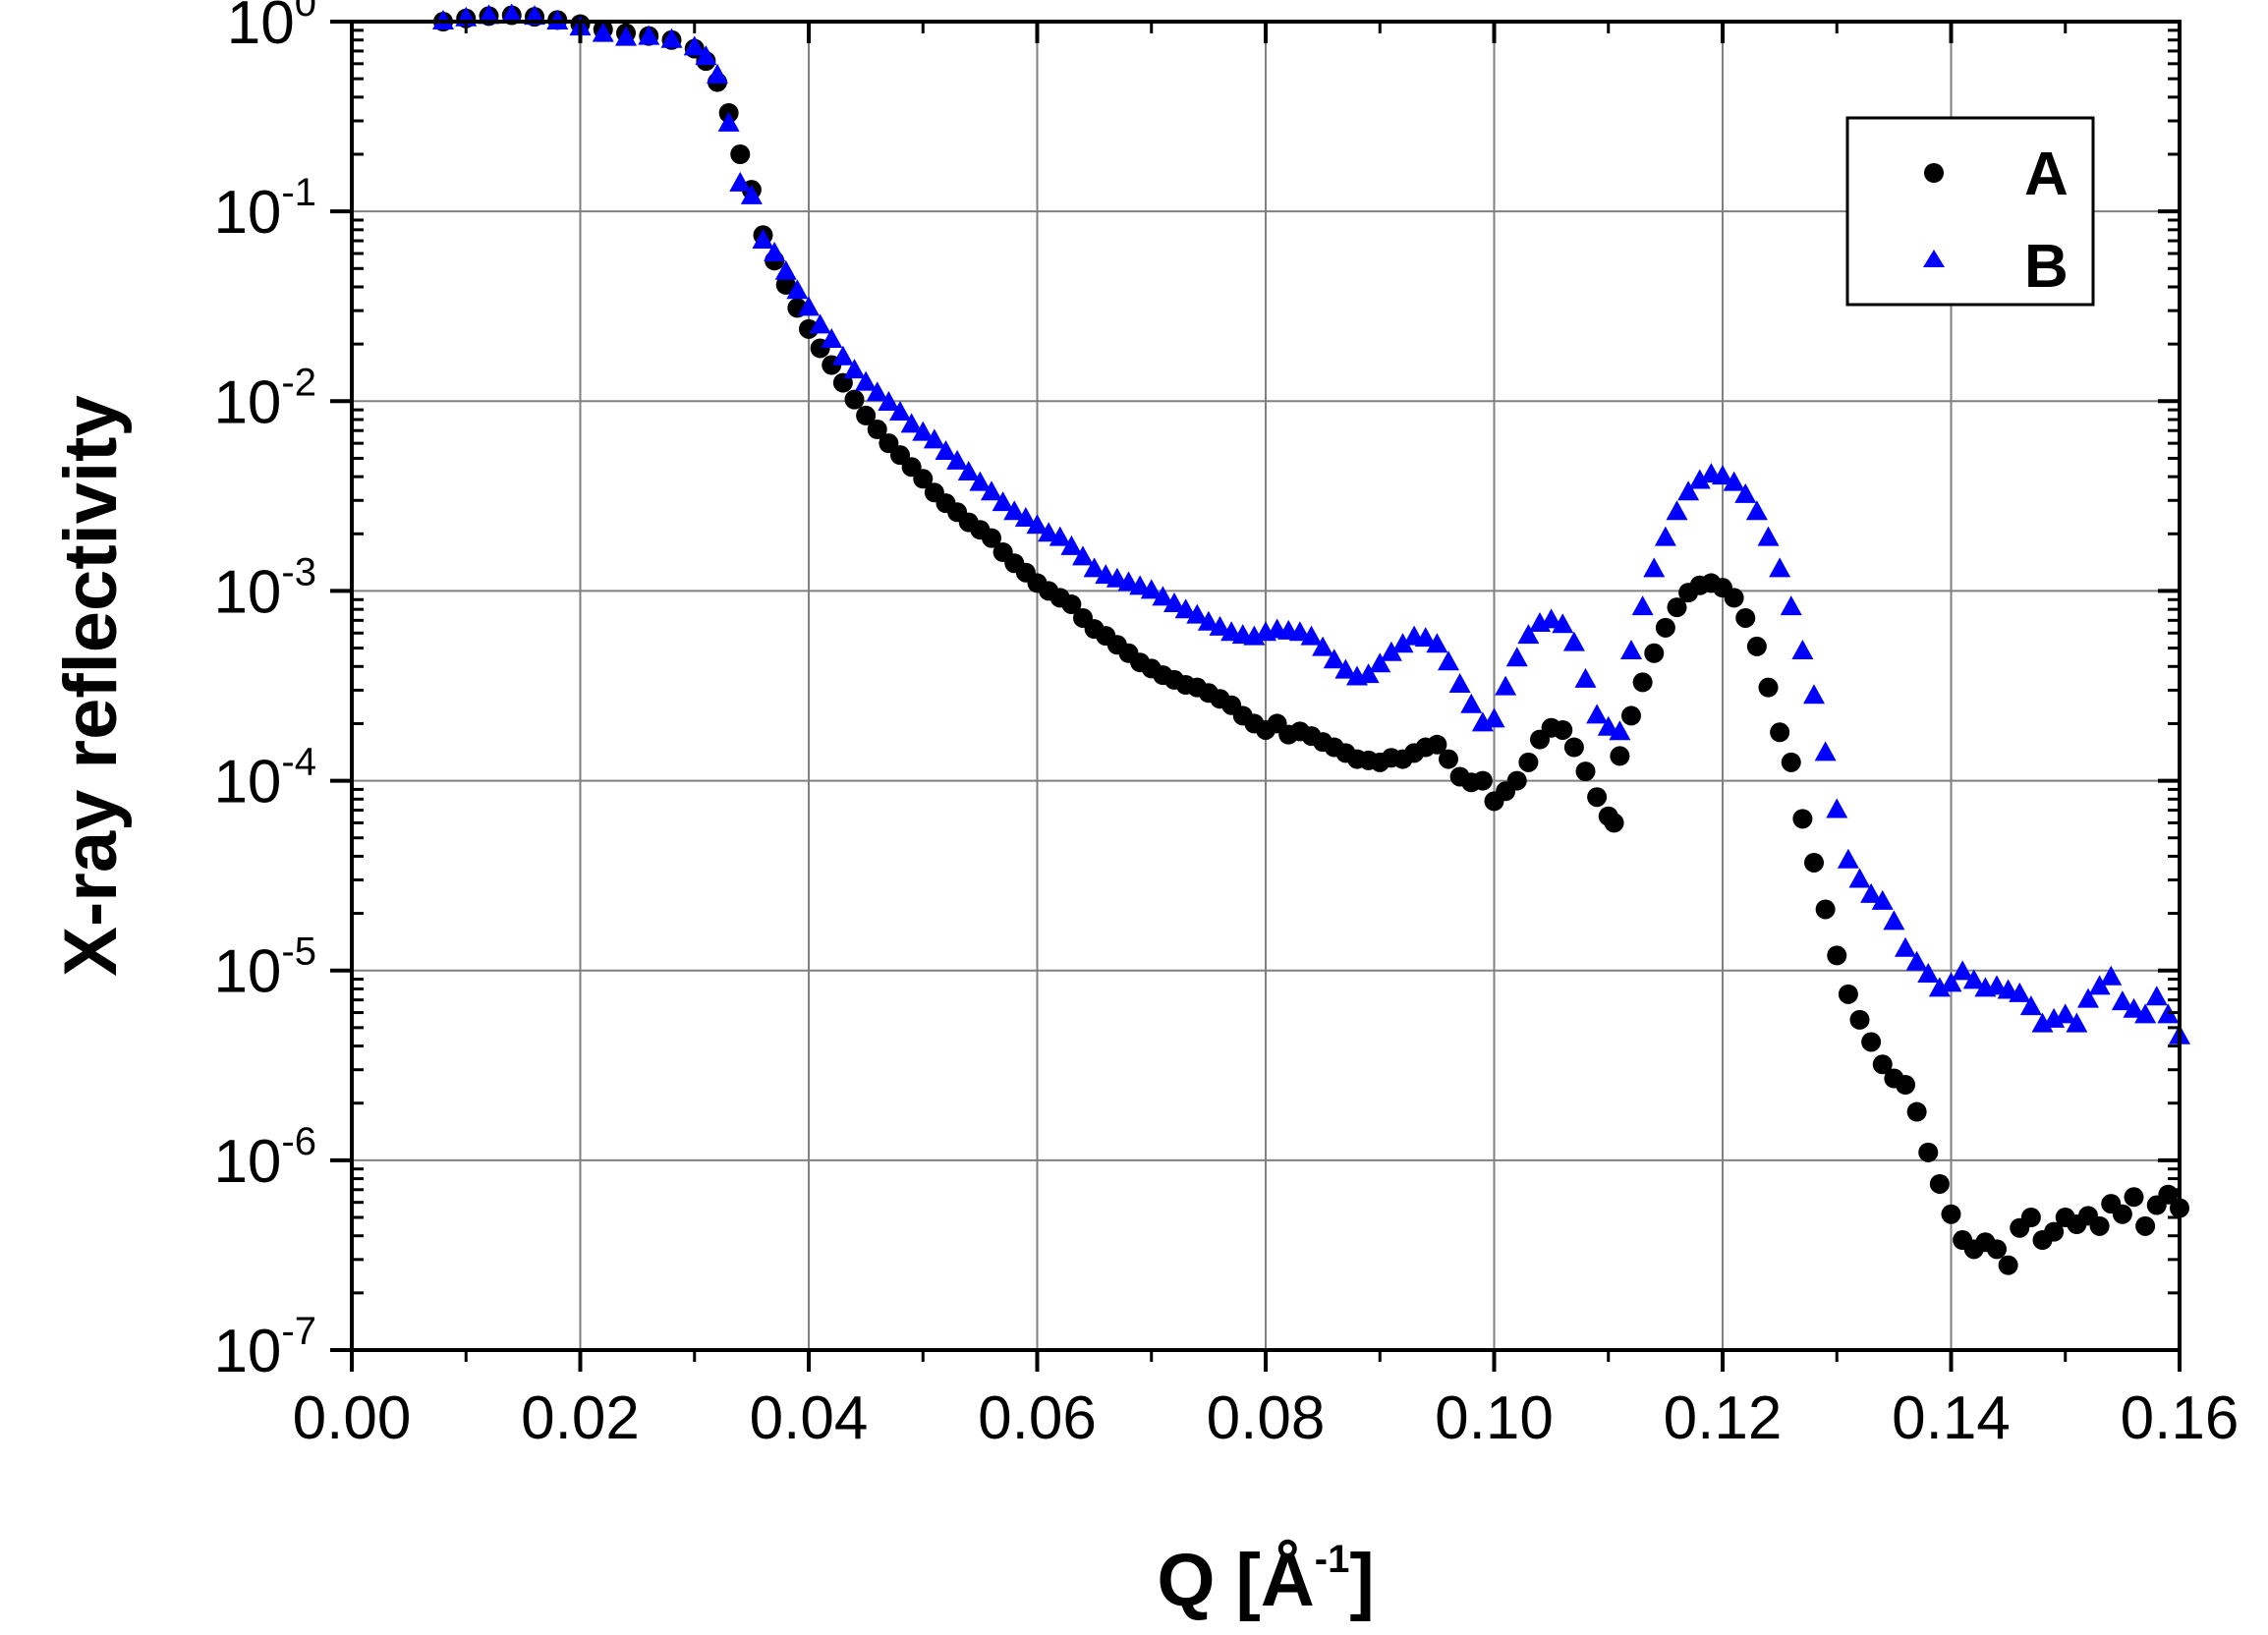  Describe the element at coordinates (2047, 174) in the screenshot. I see `legend-label-a: A` at that location.